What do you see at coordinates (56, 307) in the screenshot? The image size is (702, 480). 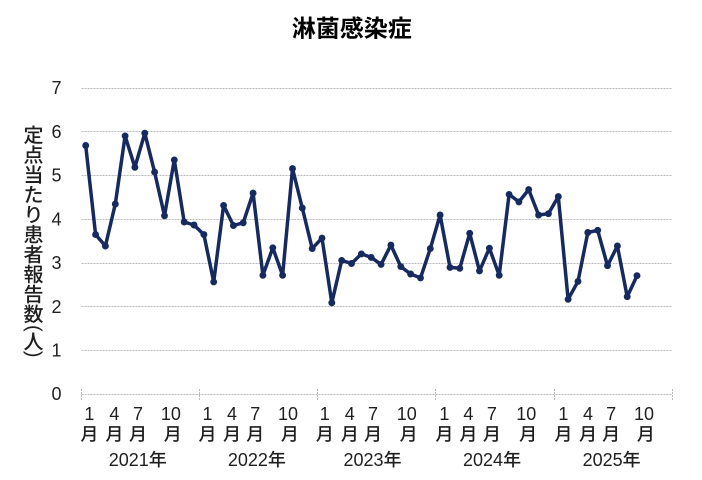 I see `svg-text: 2` at bounding box center [56, 307].